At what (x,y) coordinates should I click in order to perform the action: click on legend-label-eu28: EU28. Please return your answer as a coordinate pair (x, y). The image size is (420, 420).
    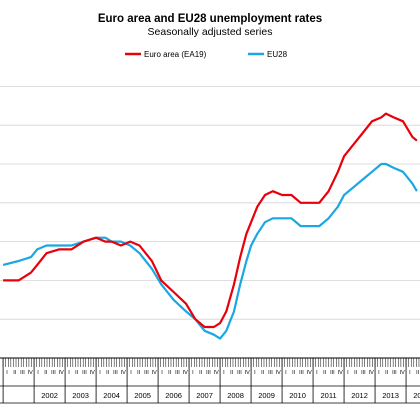
    Looking at the image, I should click on (277, 54).